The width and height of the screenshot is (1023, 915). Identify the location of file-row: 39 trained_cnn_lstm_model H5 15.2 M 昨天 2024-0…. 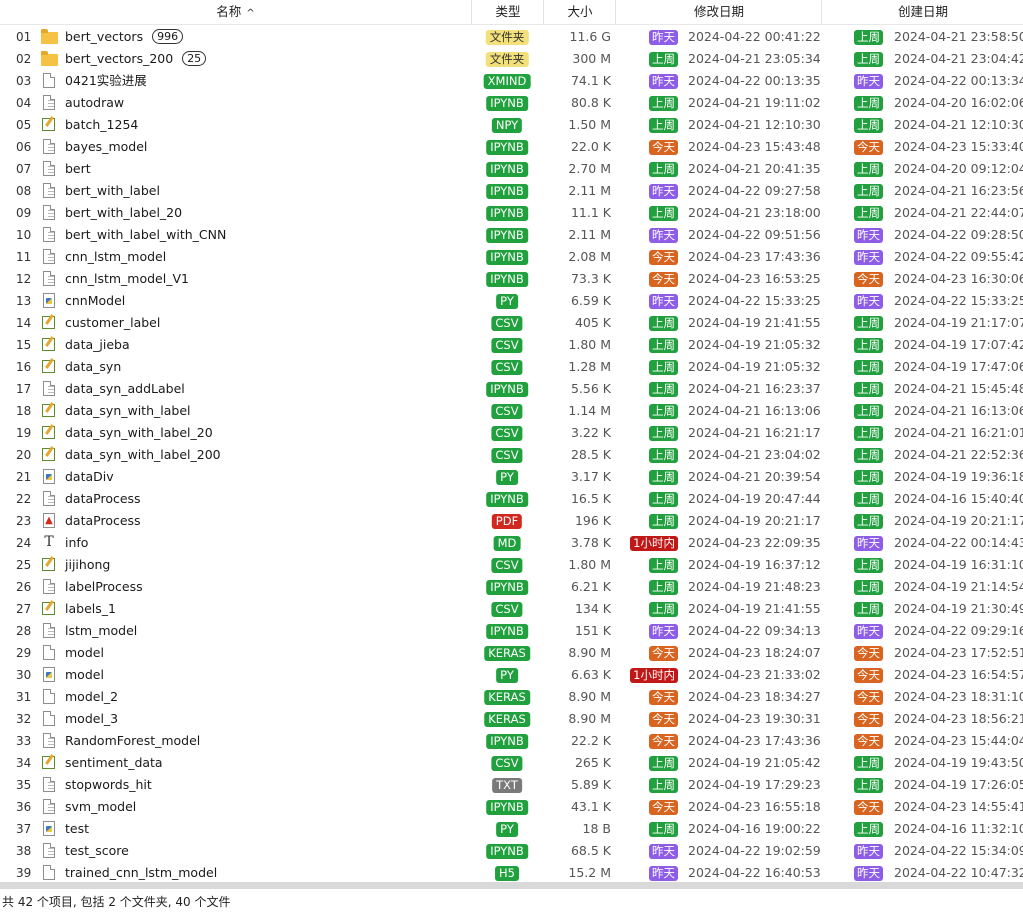
(511, 872).